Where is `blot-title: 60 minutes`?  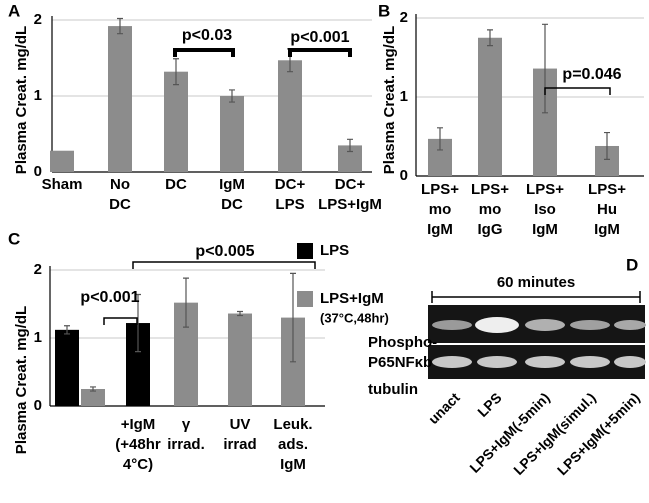 blot-title: 60 minutes is located at coordinates (536, 282).